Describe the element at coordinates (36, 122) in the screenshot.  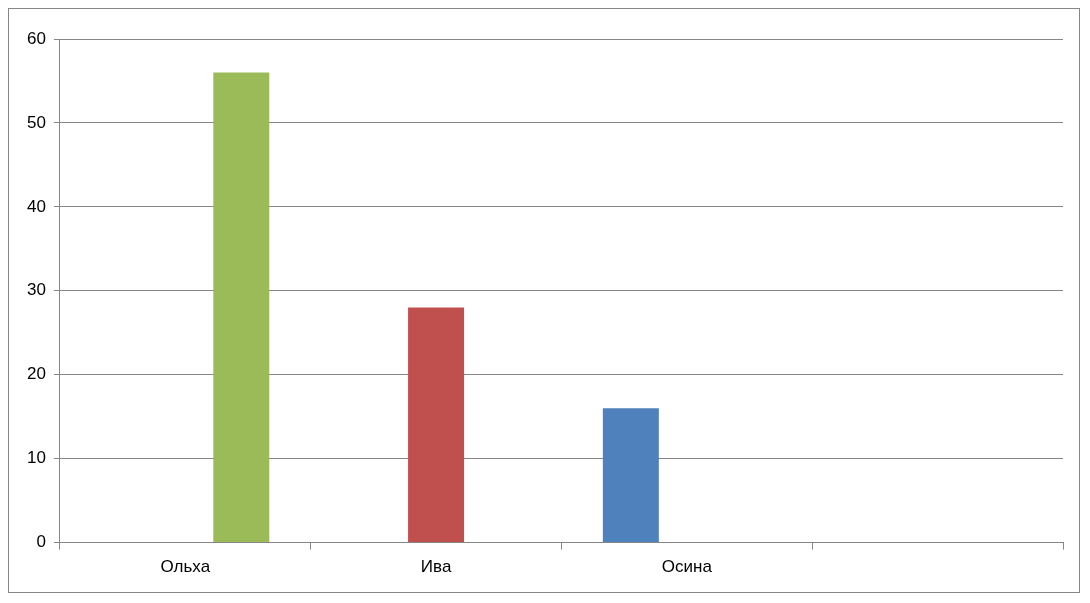
I see `y-tick-label: 50` at that location.